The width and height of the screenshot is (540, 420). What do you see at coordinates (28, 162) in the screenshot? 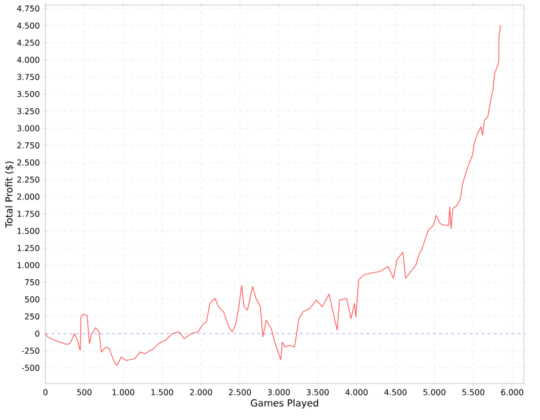
I see `y-tick-label: 2.500` at bounding box center [28, 162].